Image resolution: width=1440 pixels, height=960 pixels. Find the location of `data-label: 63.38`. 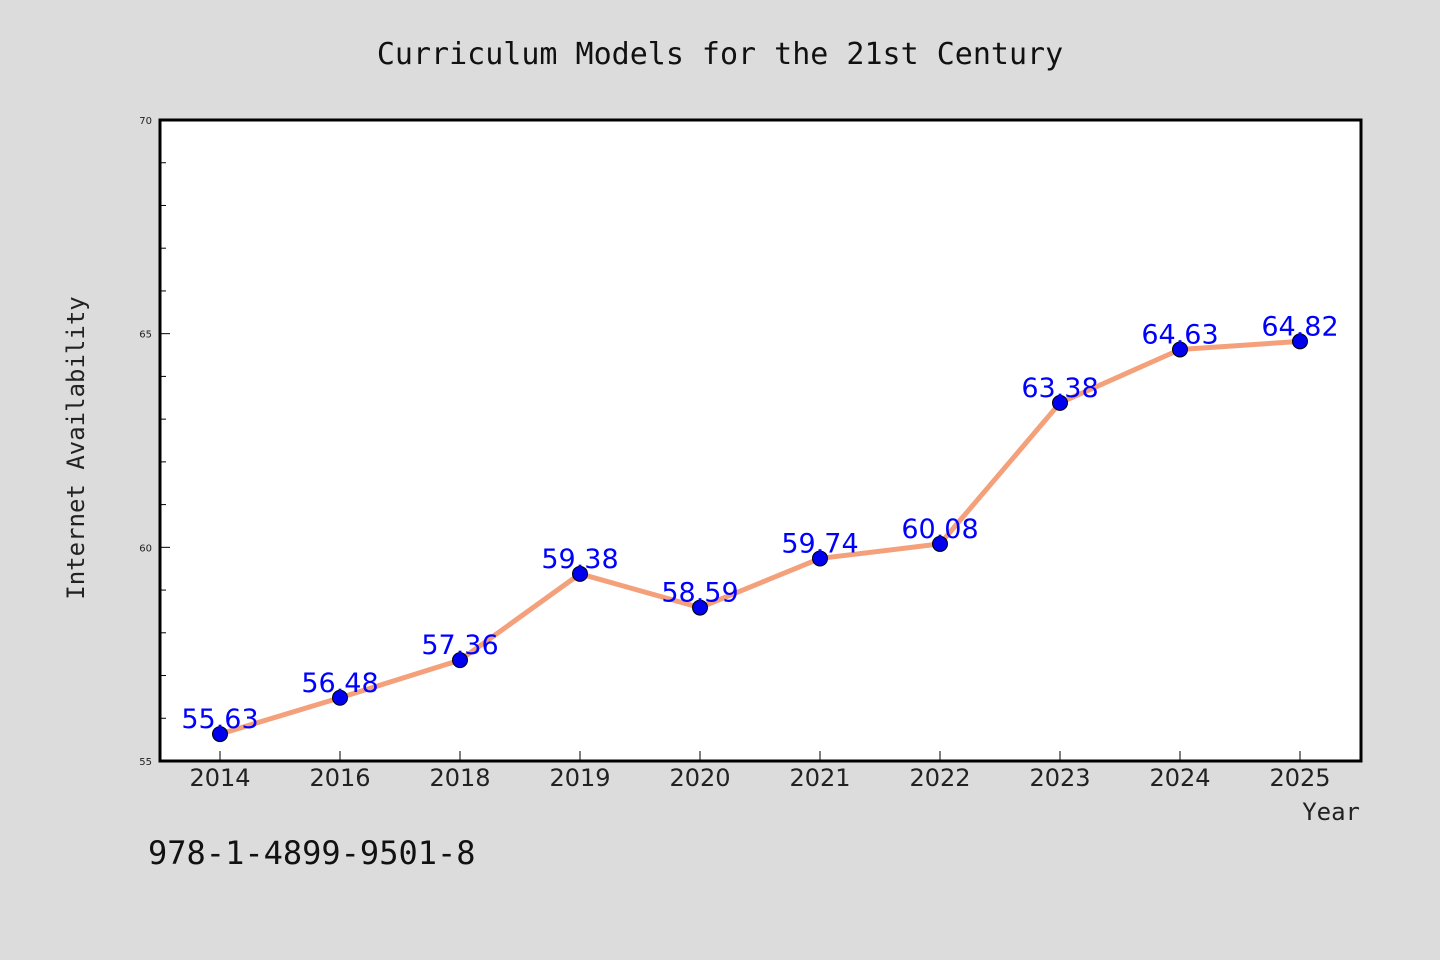

data-label: 63.38 is located at coordinates (1059, 388).